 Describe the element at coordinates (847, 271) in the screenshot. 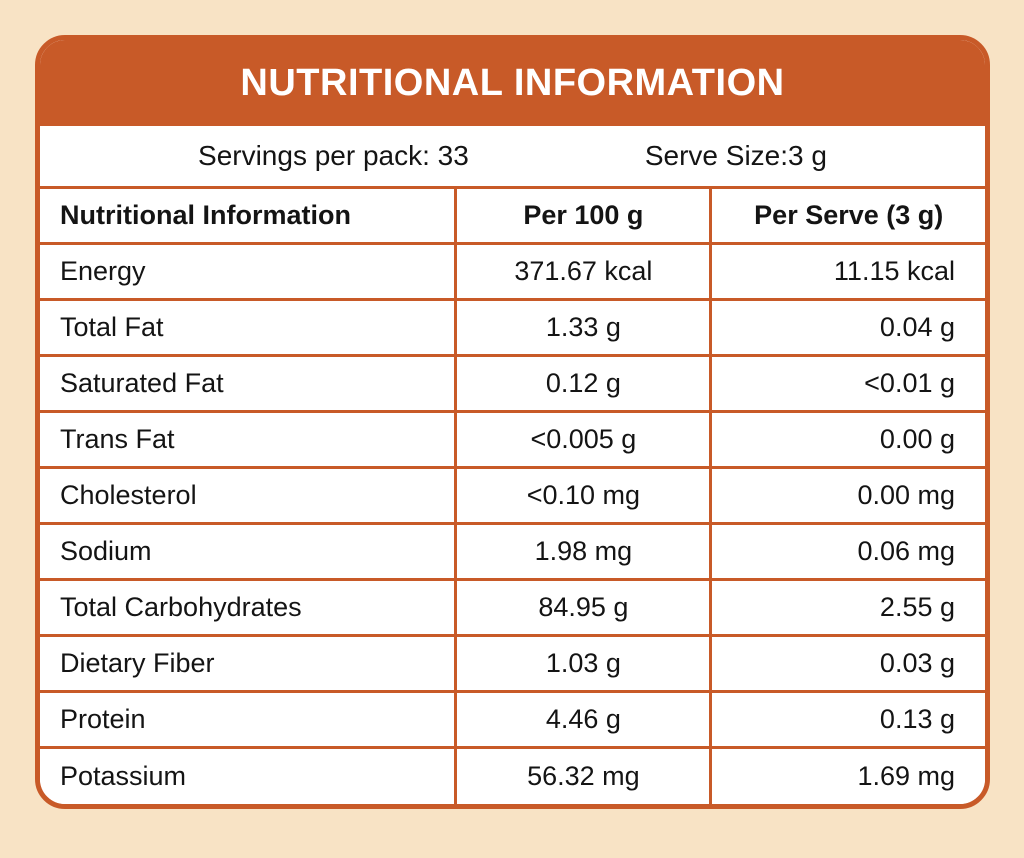

I see `value-per-serve: 11.15 kcal` at that location.